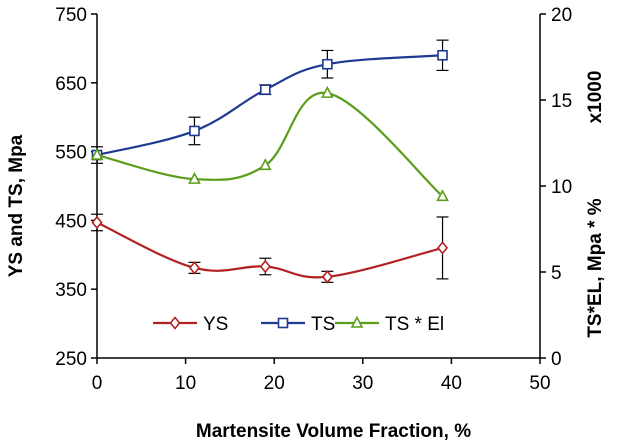 Image resolution: width=623 pixels, height=443 pixels. What do you see at coordinates (274, 383) in the screenshot?
I see `x-tick-label: 20` at bounding box center [274, 383].